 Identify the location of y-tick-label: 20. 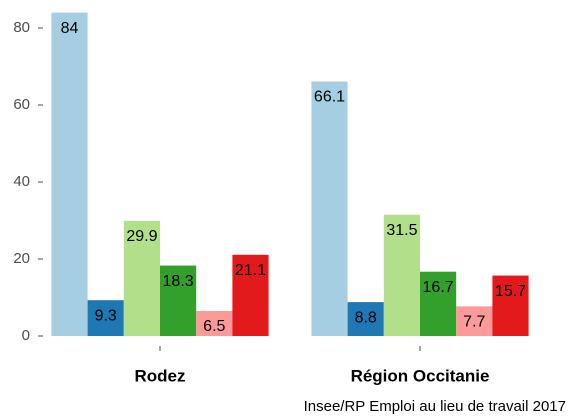
(21, 258).